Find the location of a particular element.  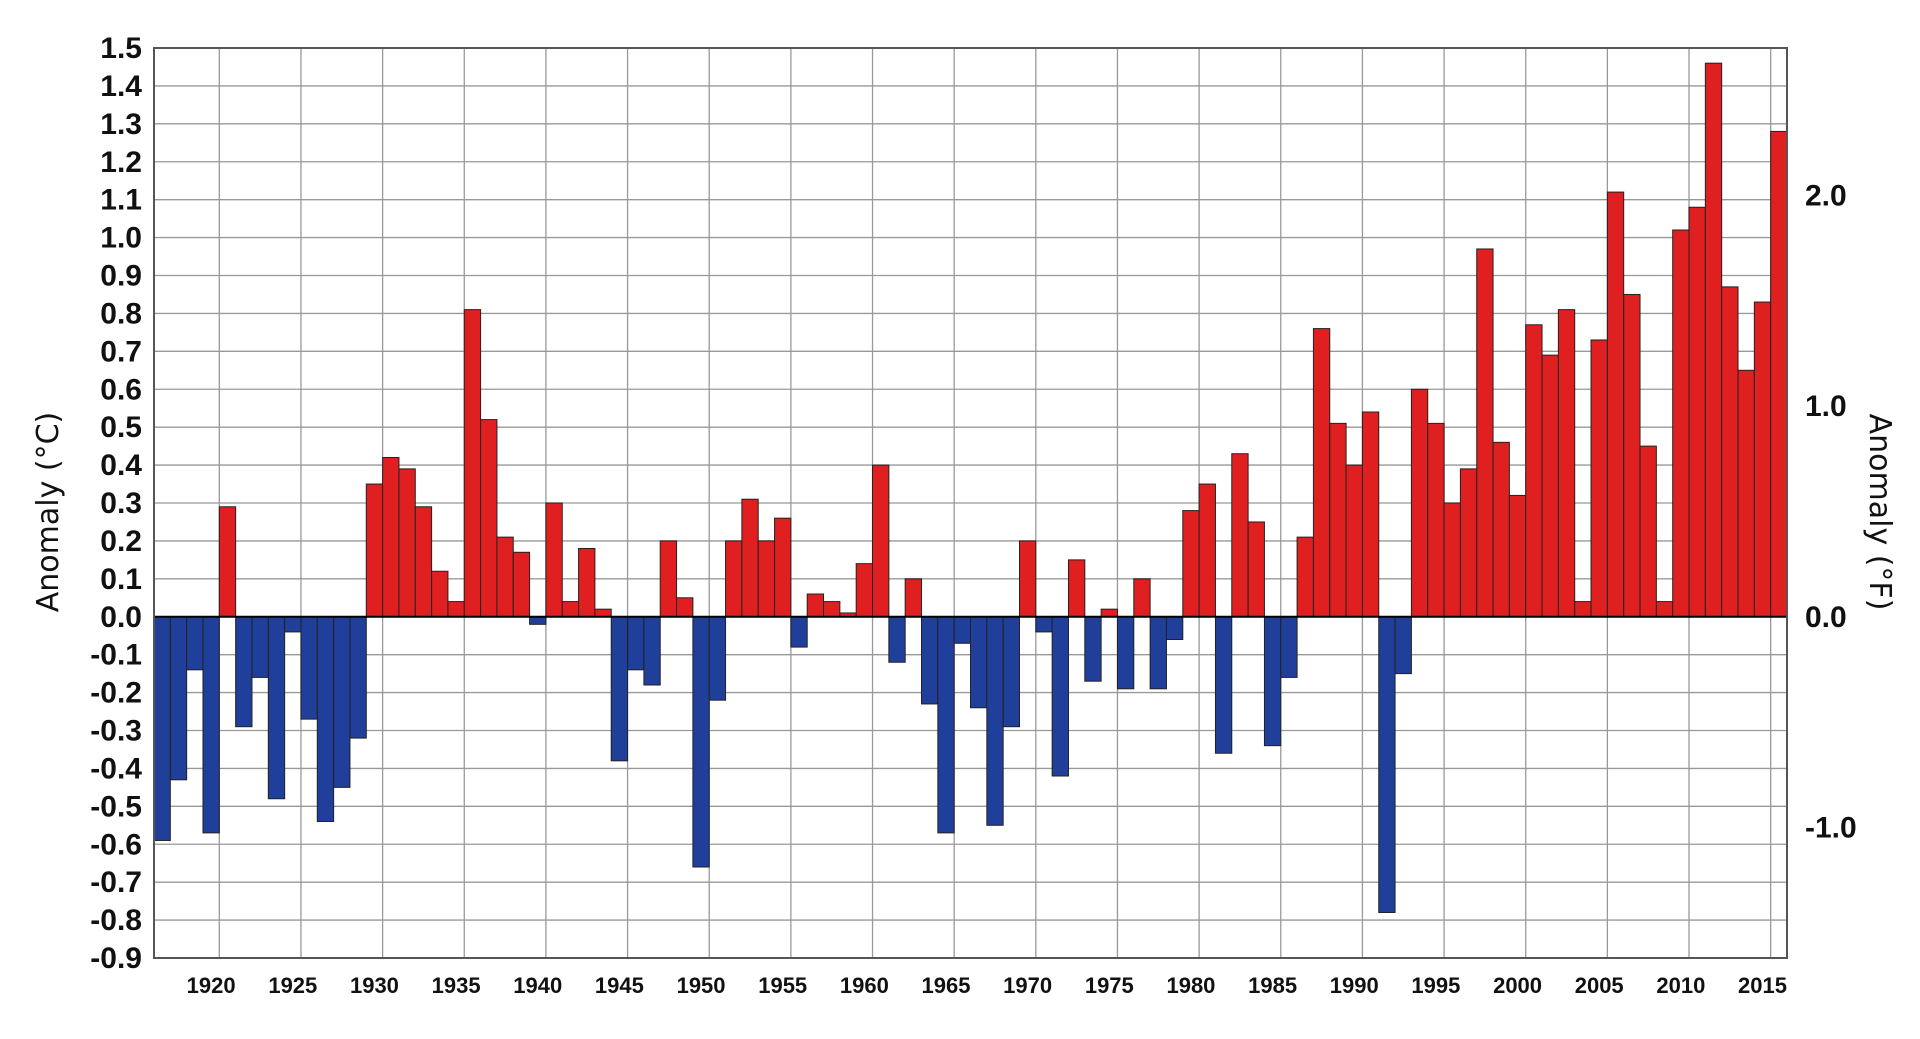

bar-2011 is located at coordinates (1697, 412).